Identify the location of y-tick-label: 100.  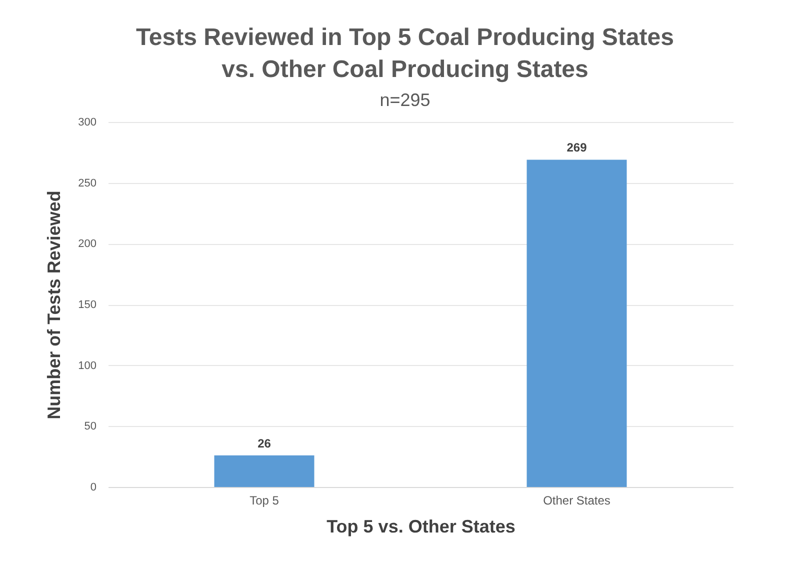
(87, 366).